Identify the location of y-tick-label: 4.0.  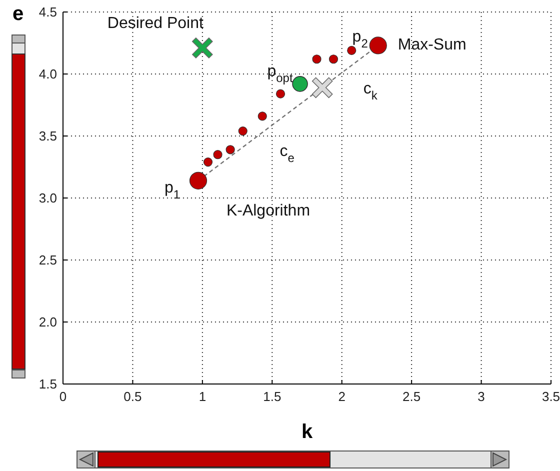
(47, 74).